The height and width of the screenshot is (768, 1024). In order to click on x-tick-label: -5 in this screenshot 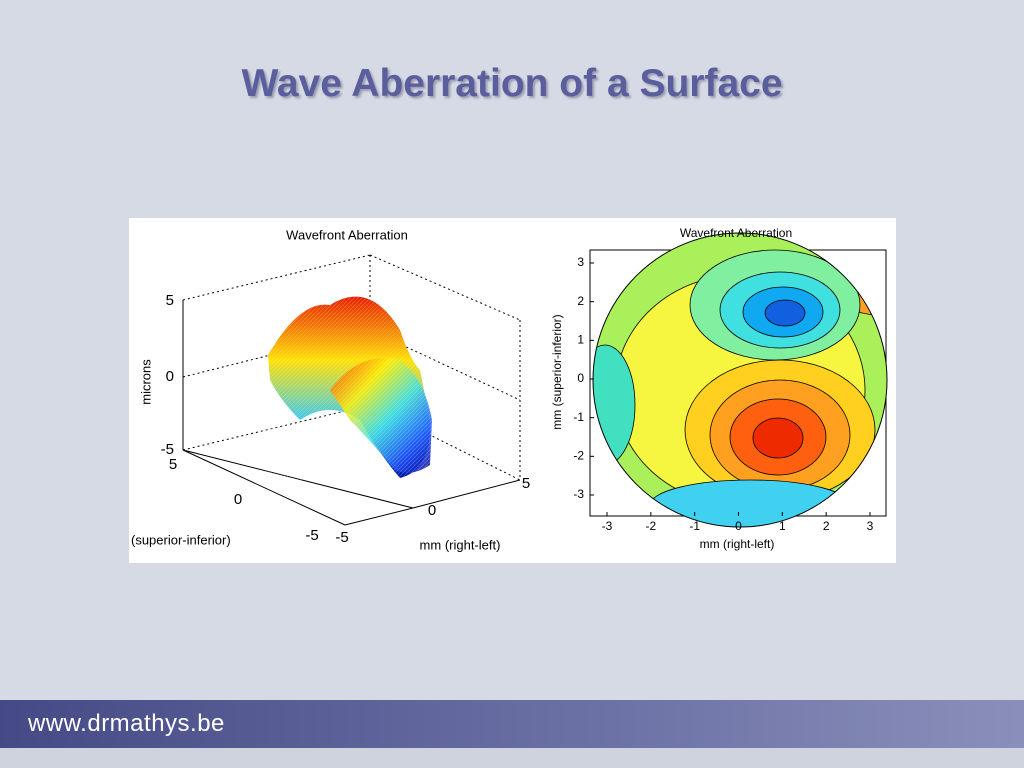, I will do `click(341, 537)`.